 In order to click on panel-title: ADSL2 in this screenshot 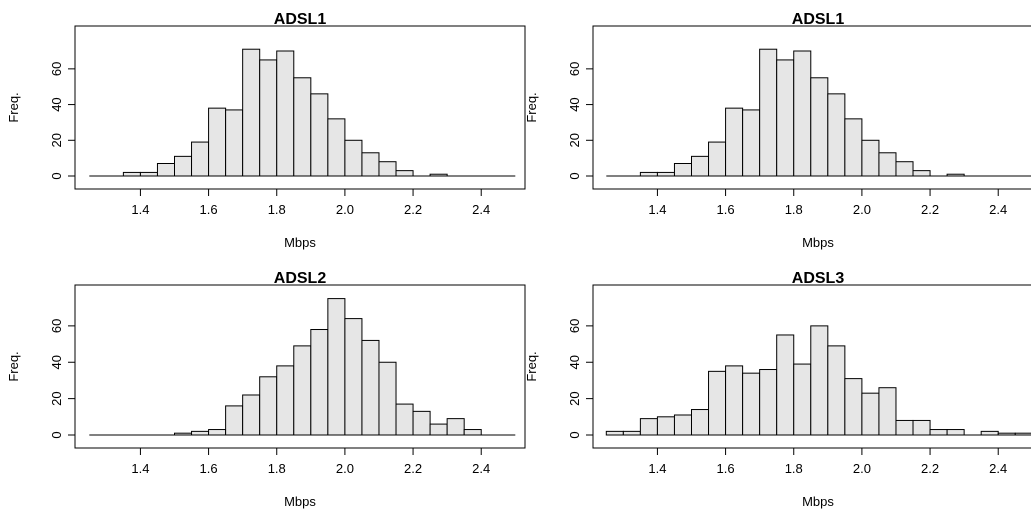, I will do `click(300, 278)`.